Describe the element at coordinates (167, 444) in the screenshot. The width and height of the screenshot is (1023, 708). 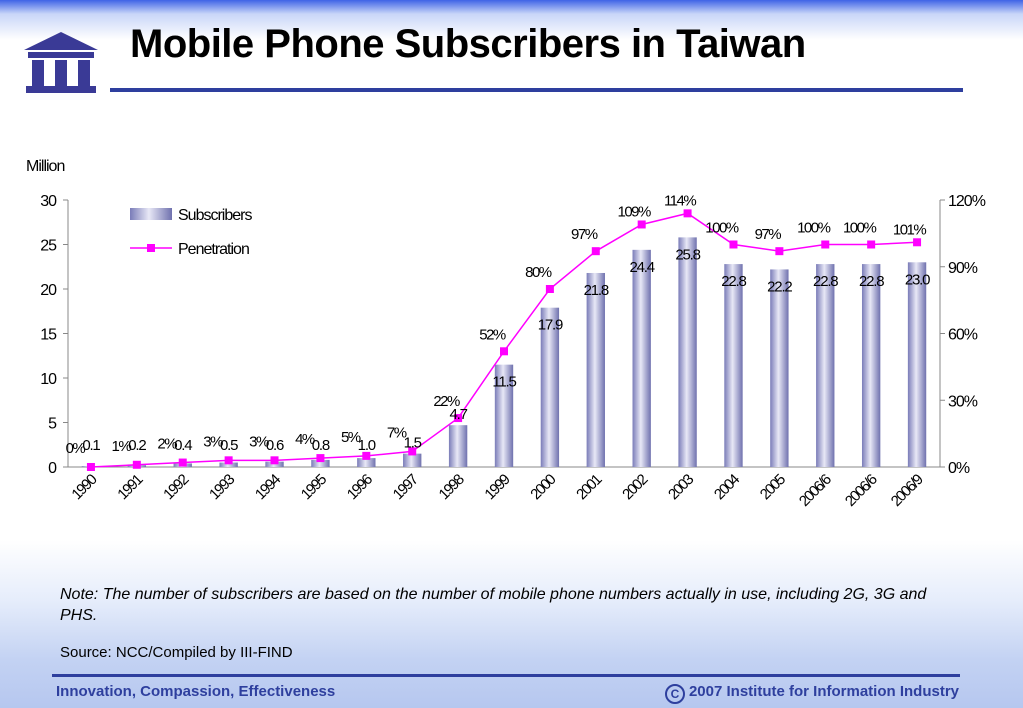
I see `penetration-value-label: 2%` at that location.